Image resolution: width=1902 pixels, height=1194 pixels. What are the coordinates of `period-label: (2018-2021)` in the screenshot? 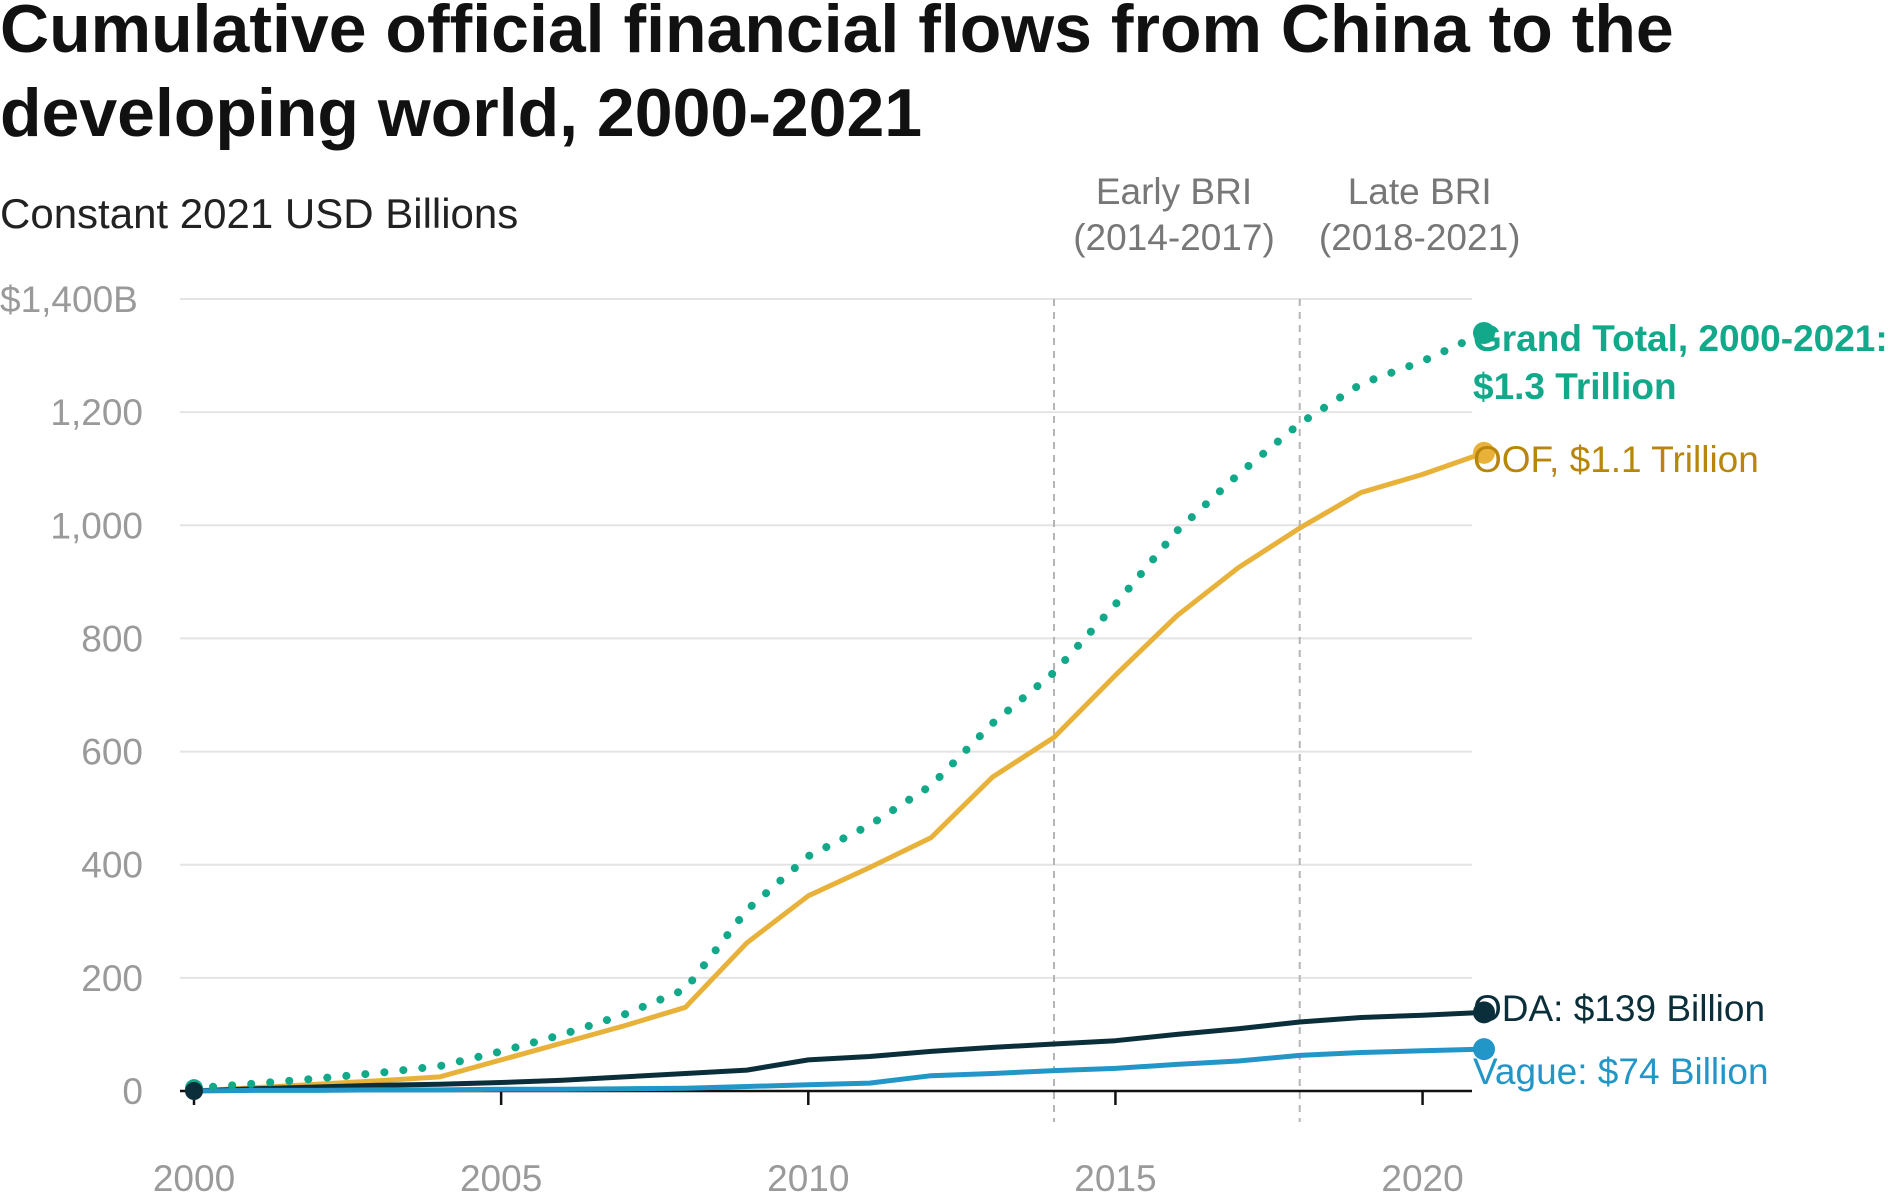 It's located at (1420, 237).